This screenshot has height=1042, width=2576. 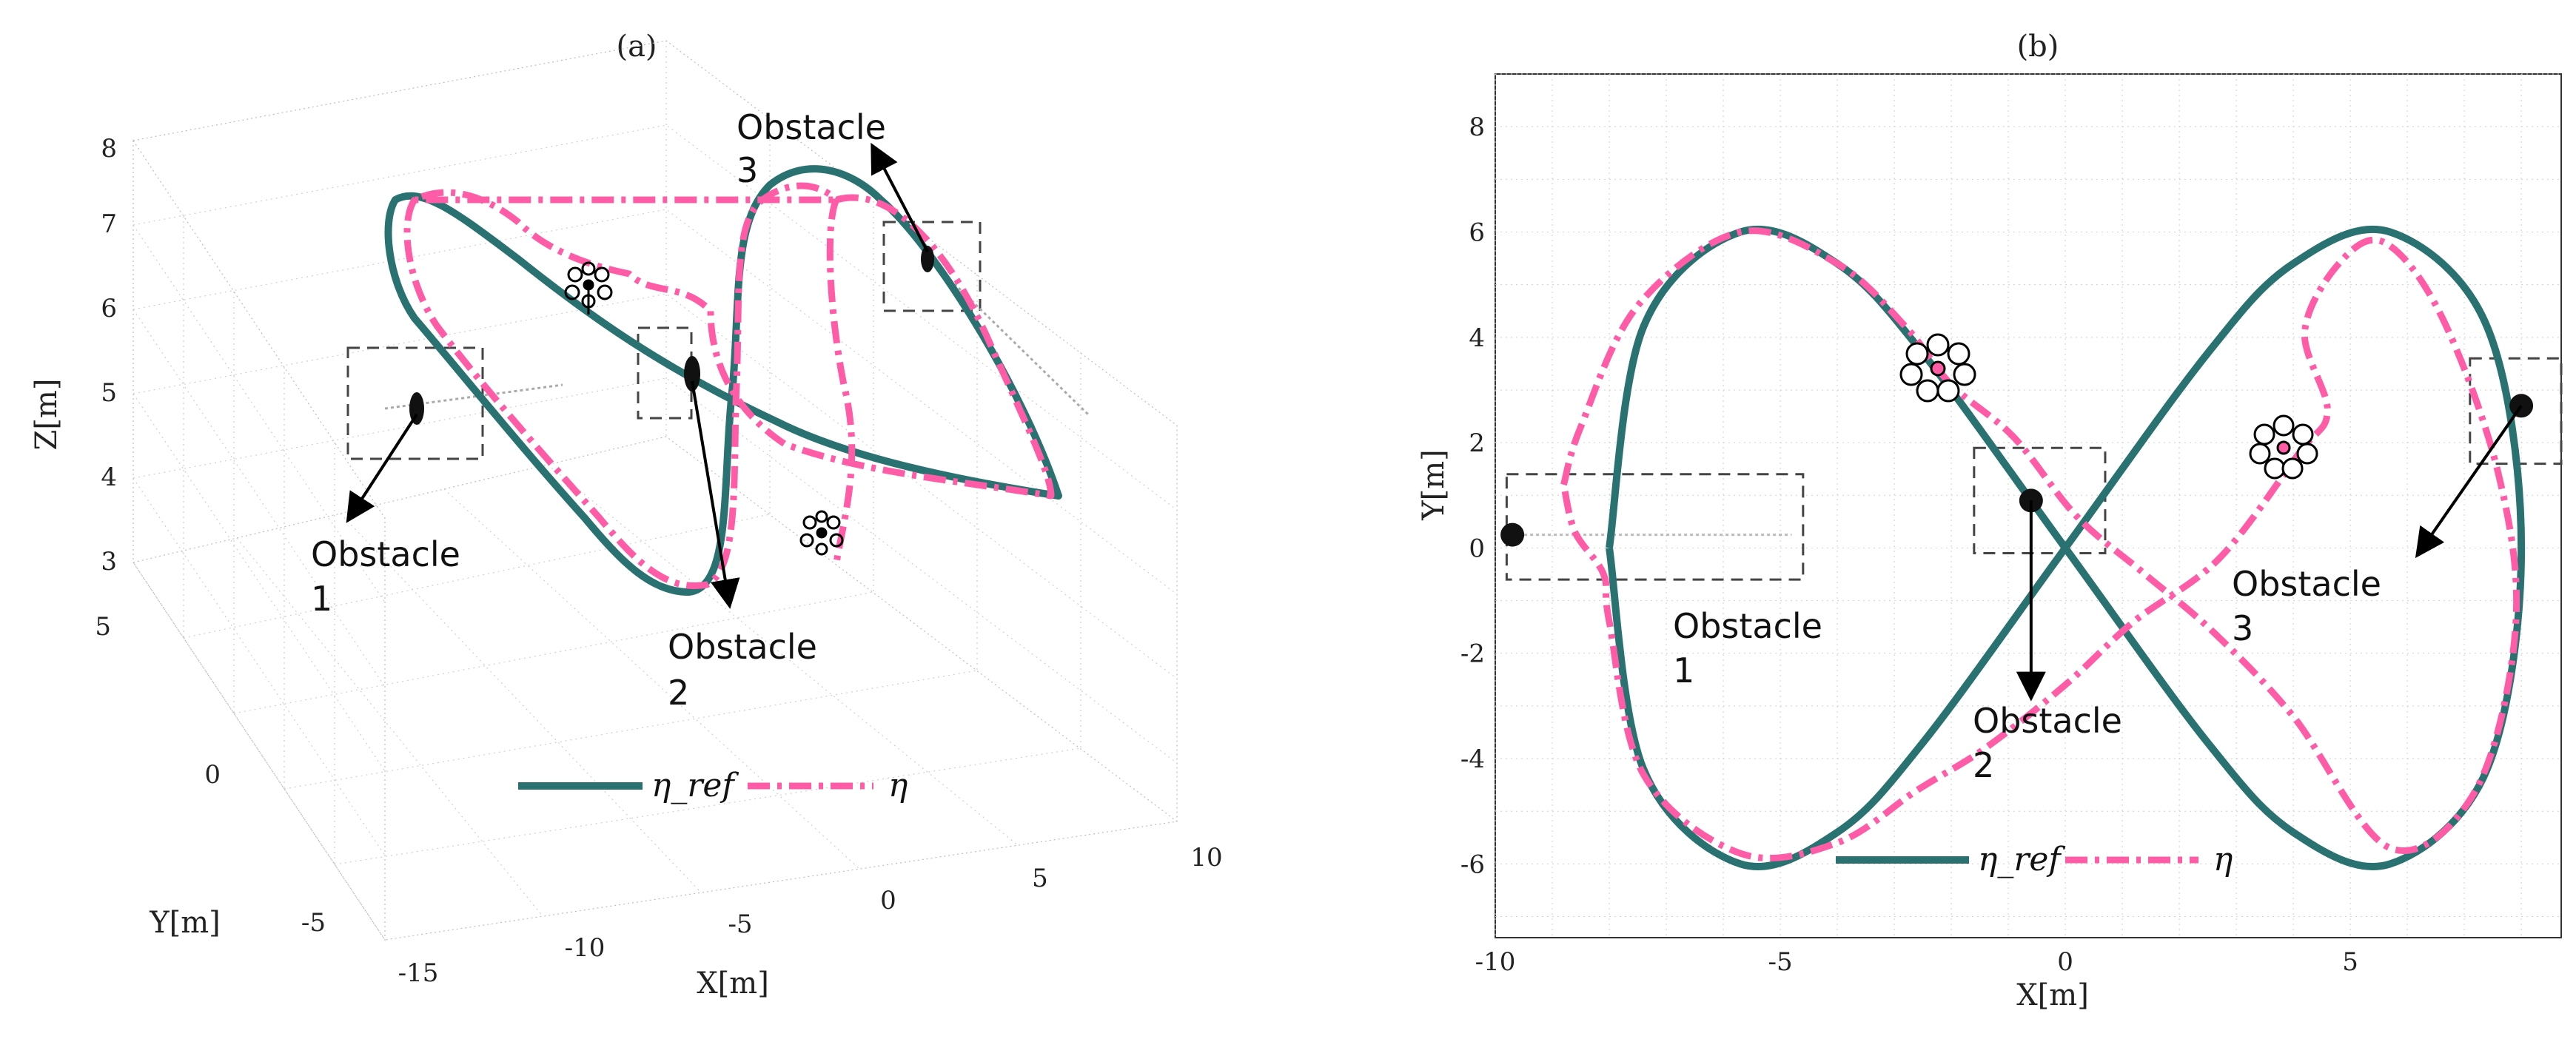 What do you see at coordinates (1477, 443) in the screenshot?
I see `y-tick: 2` at bounding box center [1477, 443].